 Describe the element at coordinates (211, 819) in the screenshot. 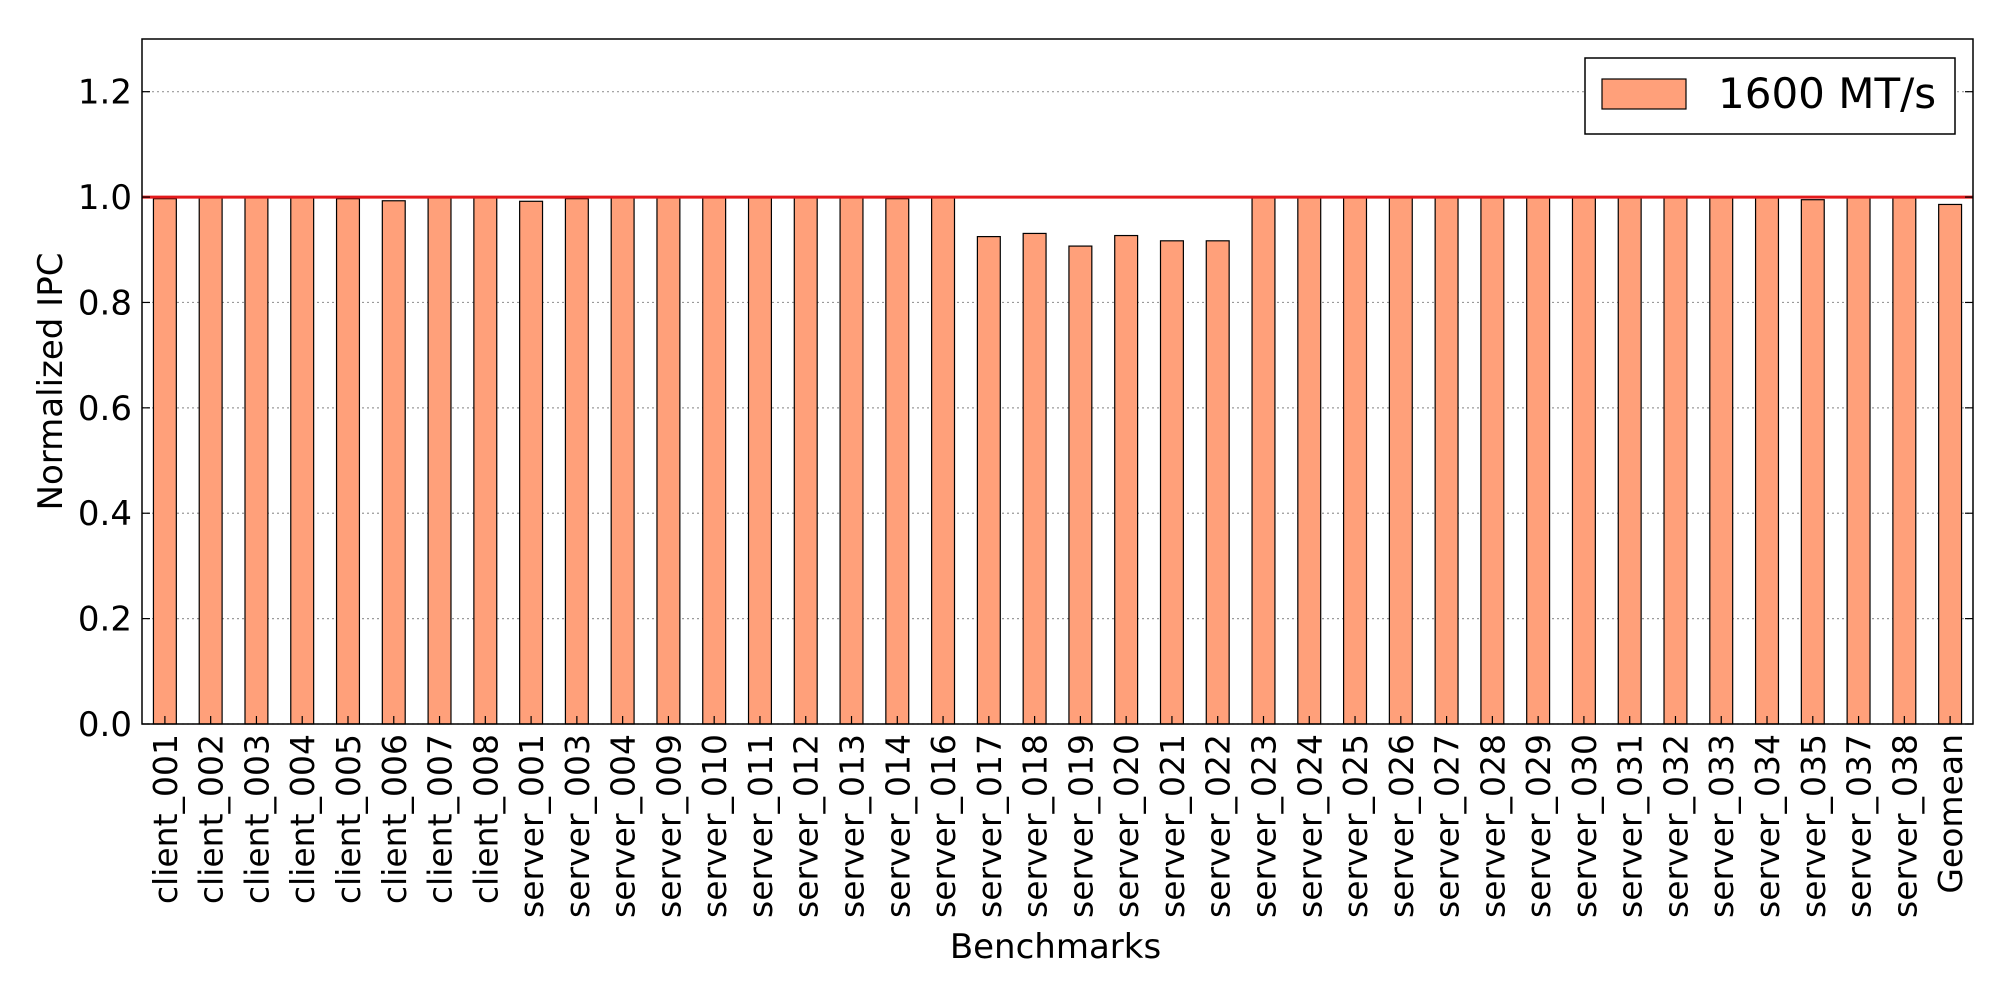

I see `x-tick-label: client_002` at that location.